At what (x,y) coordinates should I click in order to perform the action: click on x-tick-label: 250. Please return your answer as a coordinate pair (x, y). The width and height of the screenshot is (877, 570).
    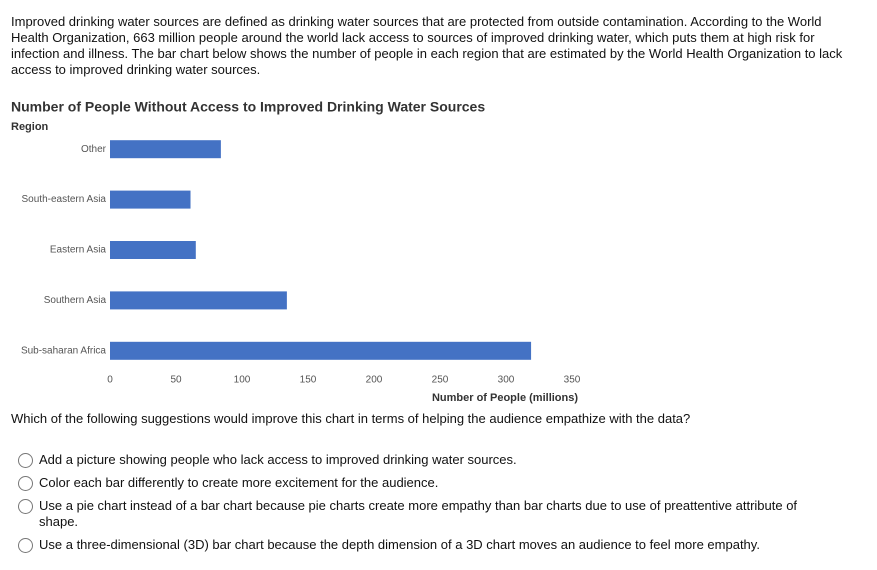
    Looking at the image, I should click on (440, 380).